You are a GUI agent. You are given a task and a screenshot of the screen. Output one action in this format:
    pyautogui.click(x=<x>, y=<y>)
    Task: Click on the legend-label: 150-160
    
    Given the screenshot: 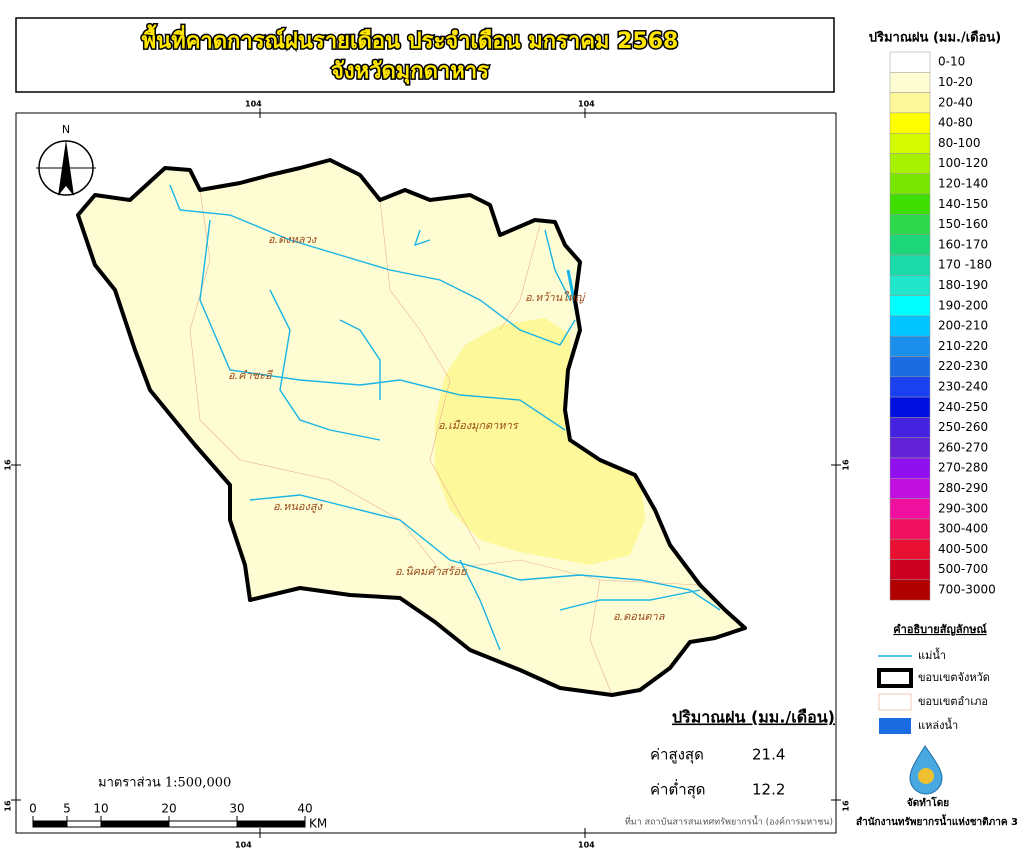 What is the action you would take?
    pyautogui.click(x=963, y=224)
    